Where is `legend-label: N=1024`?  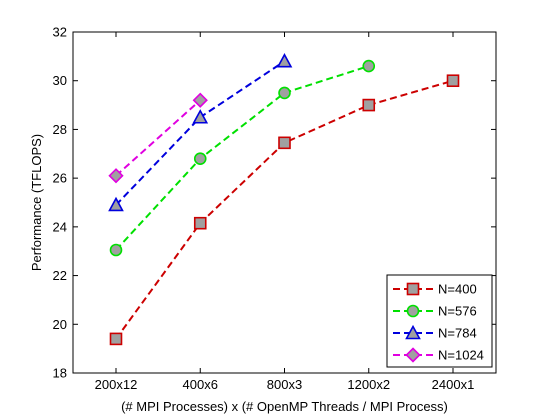 legend-label: N=1024 is located at coordinates (461, 355).